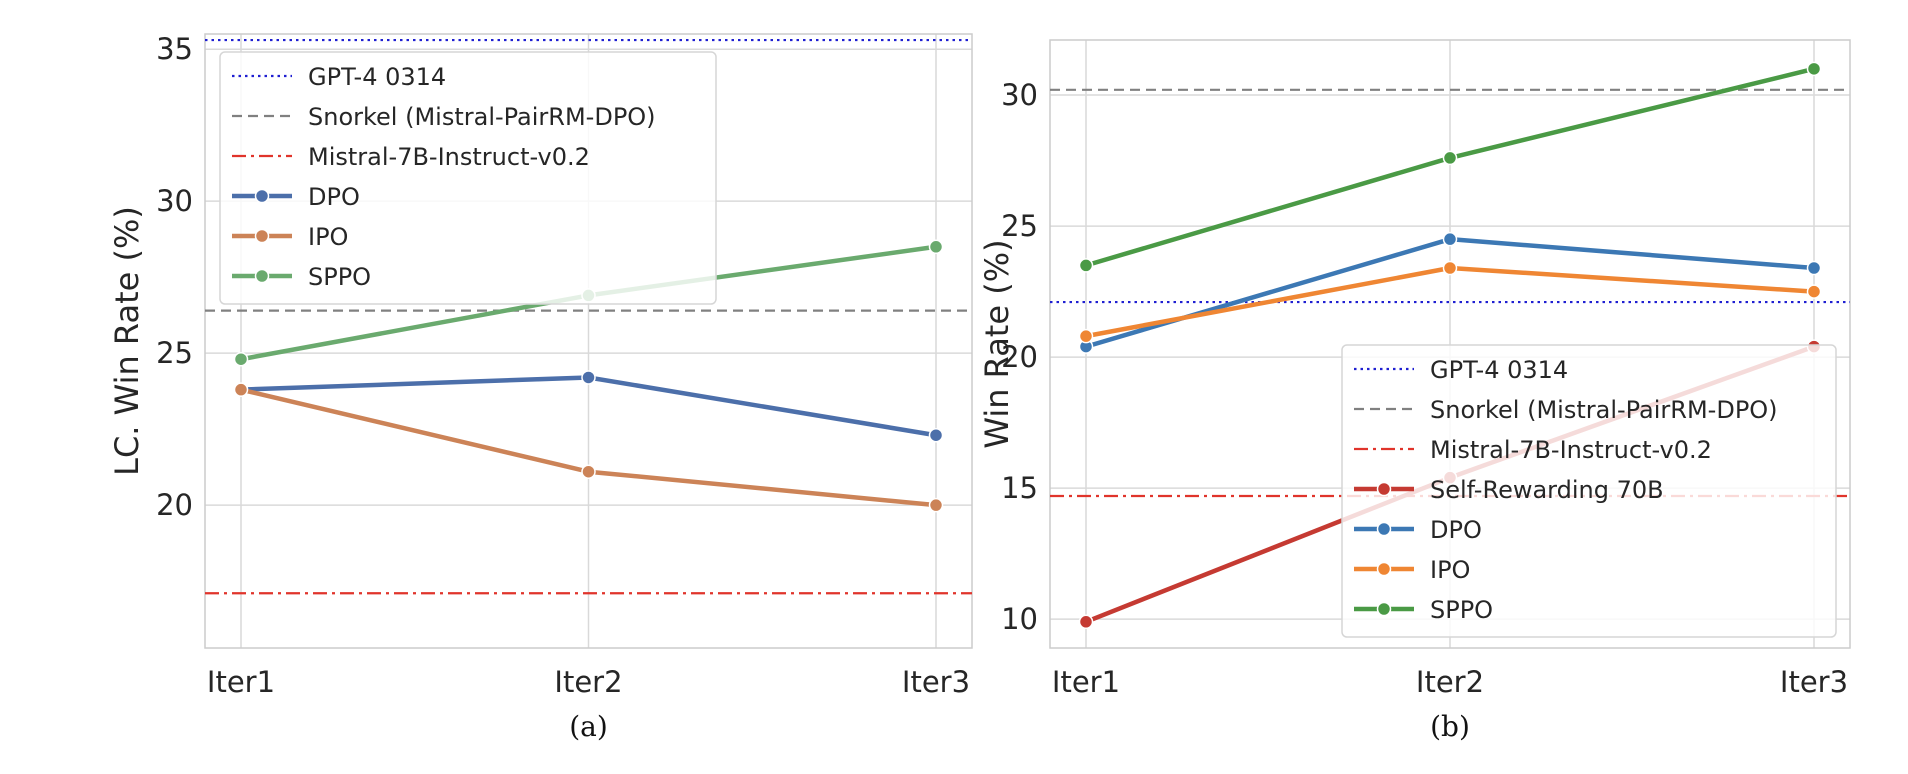 The width and height of the screenshot is (1908, 774). Describe the element at coordinates (127, 341) in the screenshot. I see `y-axis-label: LC. Win Rate (%)` at that location.